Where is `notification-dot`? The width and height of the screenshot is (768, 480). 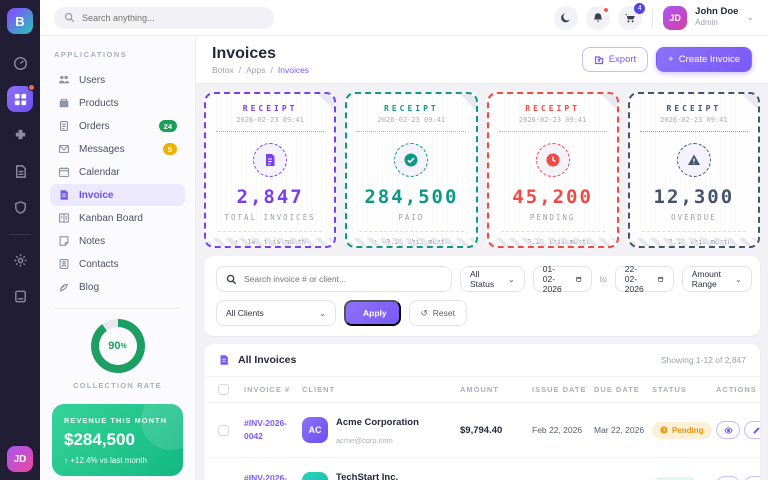
notification-dot is located at coordinates (31, 87).